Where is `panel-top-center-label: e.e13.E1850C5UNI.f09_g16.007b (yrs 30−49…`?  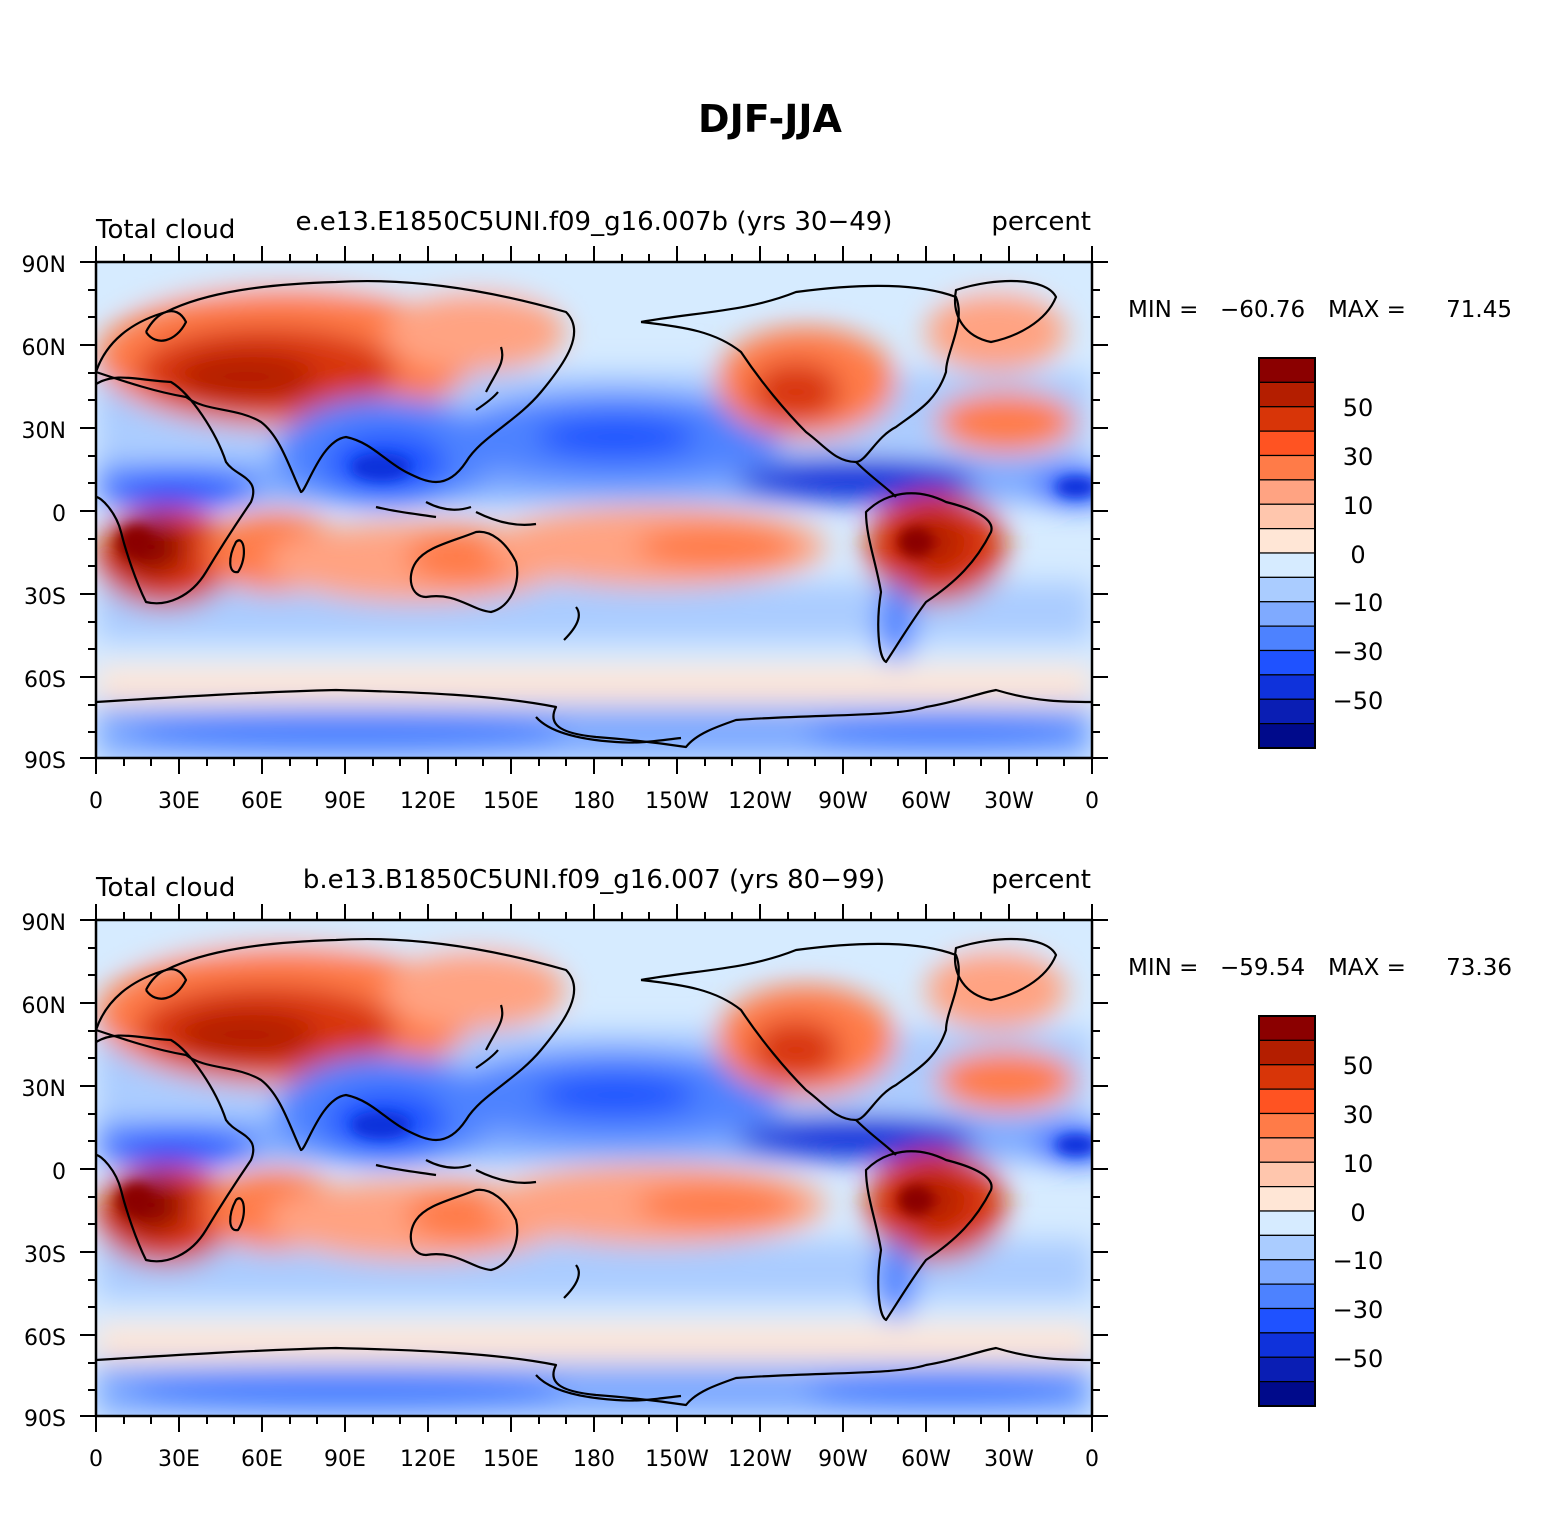
panel-top-center-label: e.e13.E1850C5UNI.f09_g16.007b (yrs 30−49… is located at coordinates (594, 222).